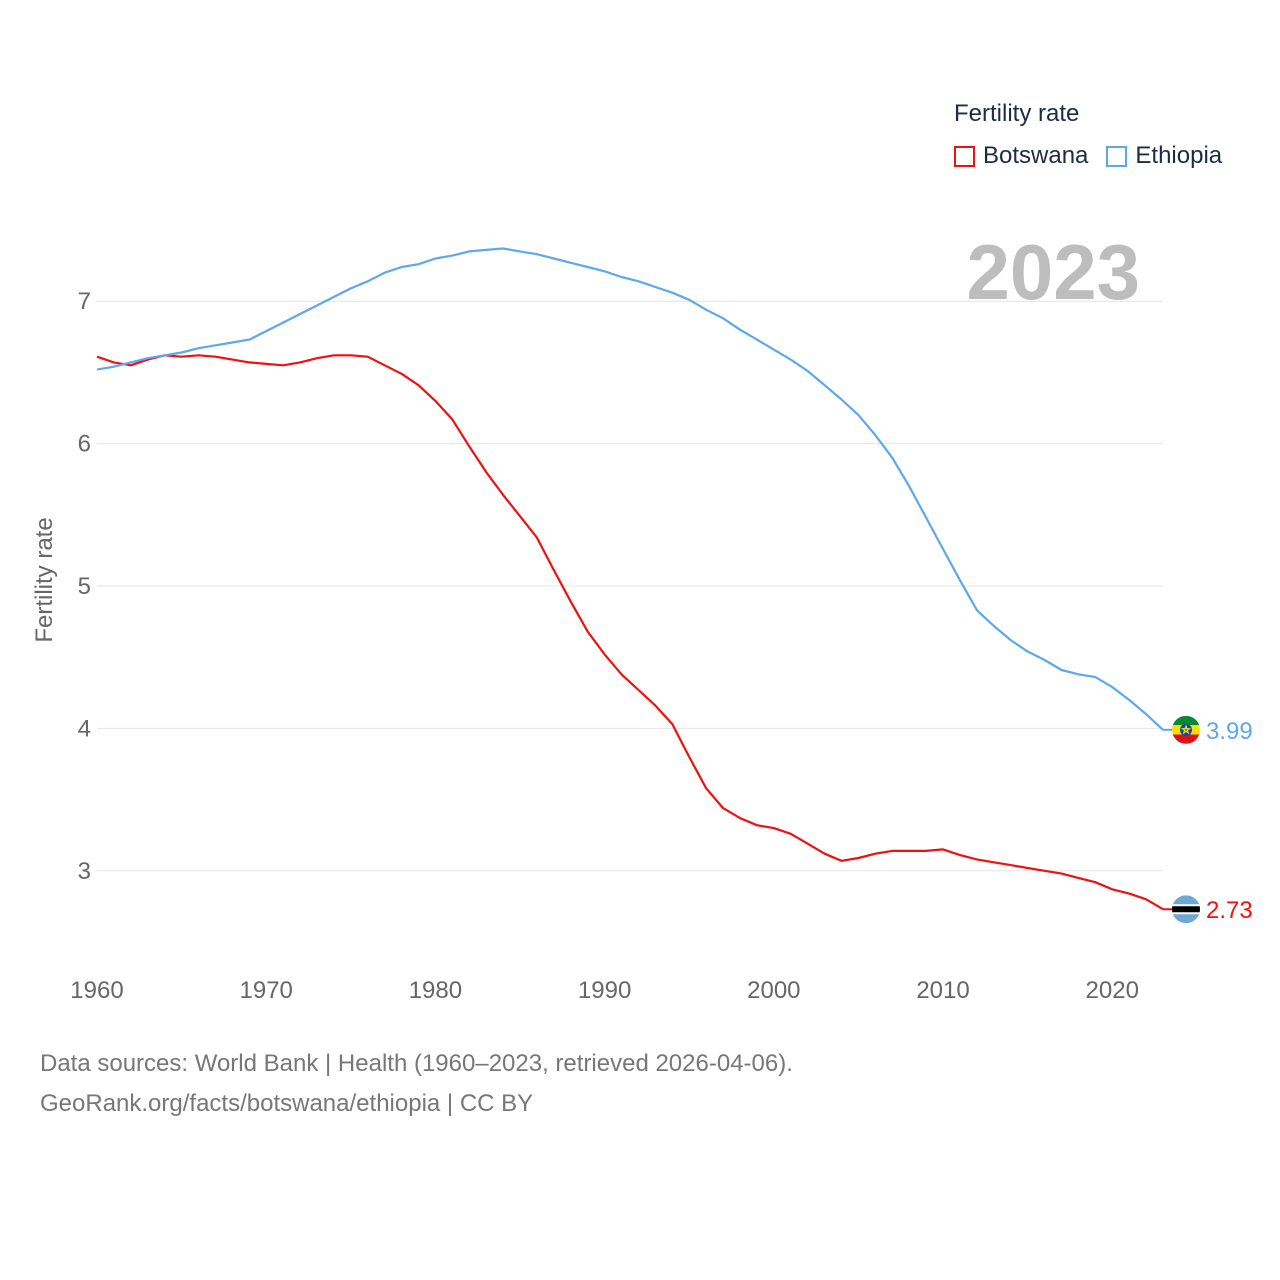 This screenshot has height=1280, width=1280. I want to click on x-tick-2010: 2010, so click(942, 990).